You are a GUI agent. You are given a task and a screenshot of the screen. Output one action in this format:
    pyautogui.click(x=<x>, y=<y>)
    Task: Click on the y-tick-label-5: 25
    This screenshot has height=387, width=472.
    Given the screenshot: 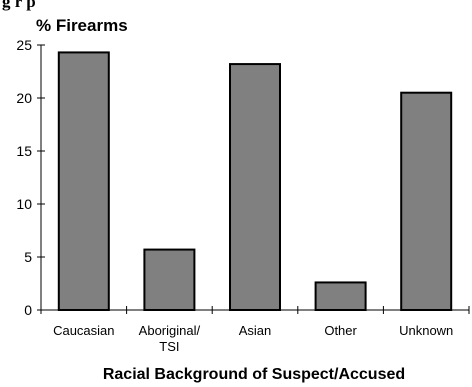 What is the action you would take?
    pyautogui.click(x=24, y=45)
    